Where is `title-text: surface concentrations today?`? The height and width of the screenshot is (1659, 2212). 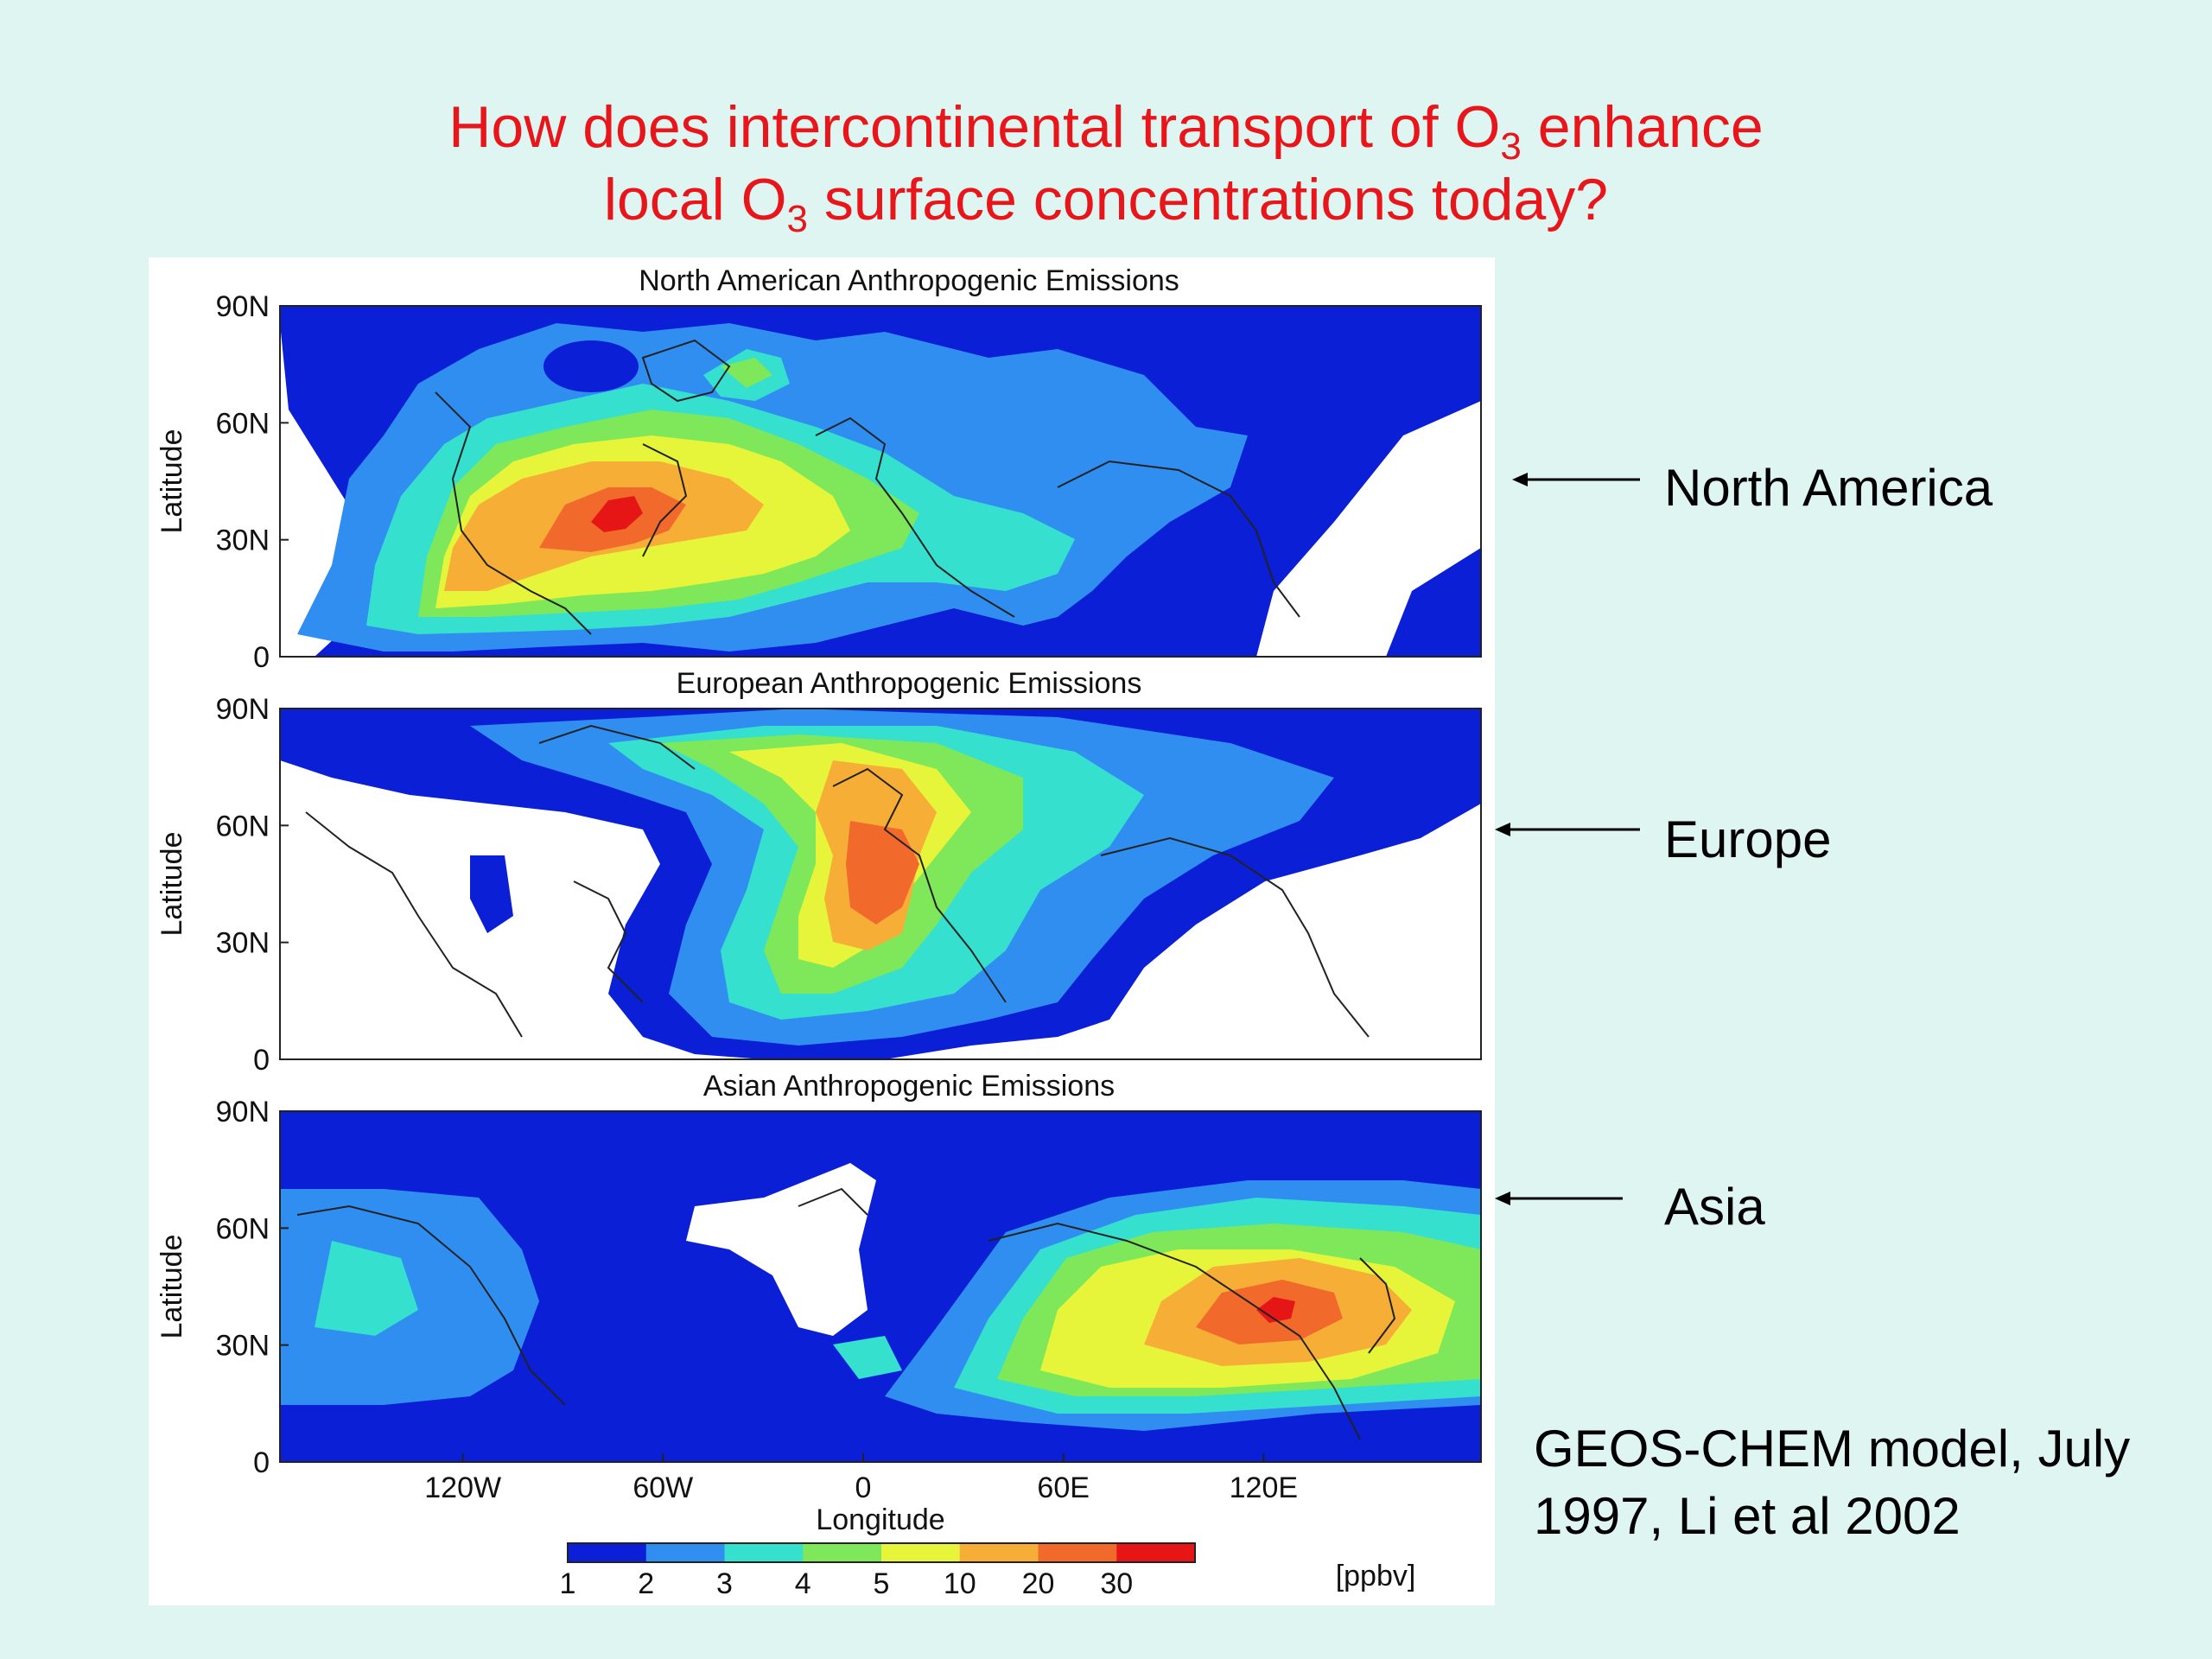
title-text: surface concentrations today? is located at coordinates (1208, 199).